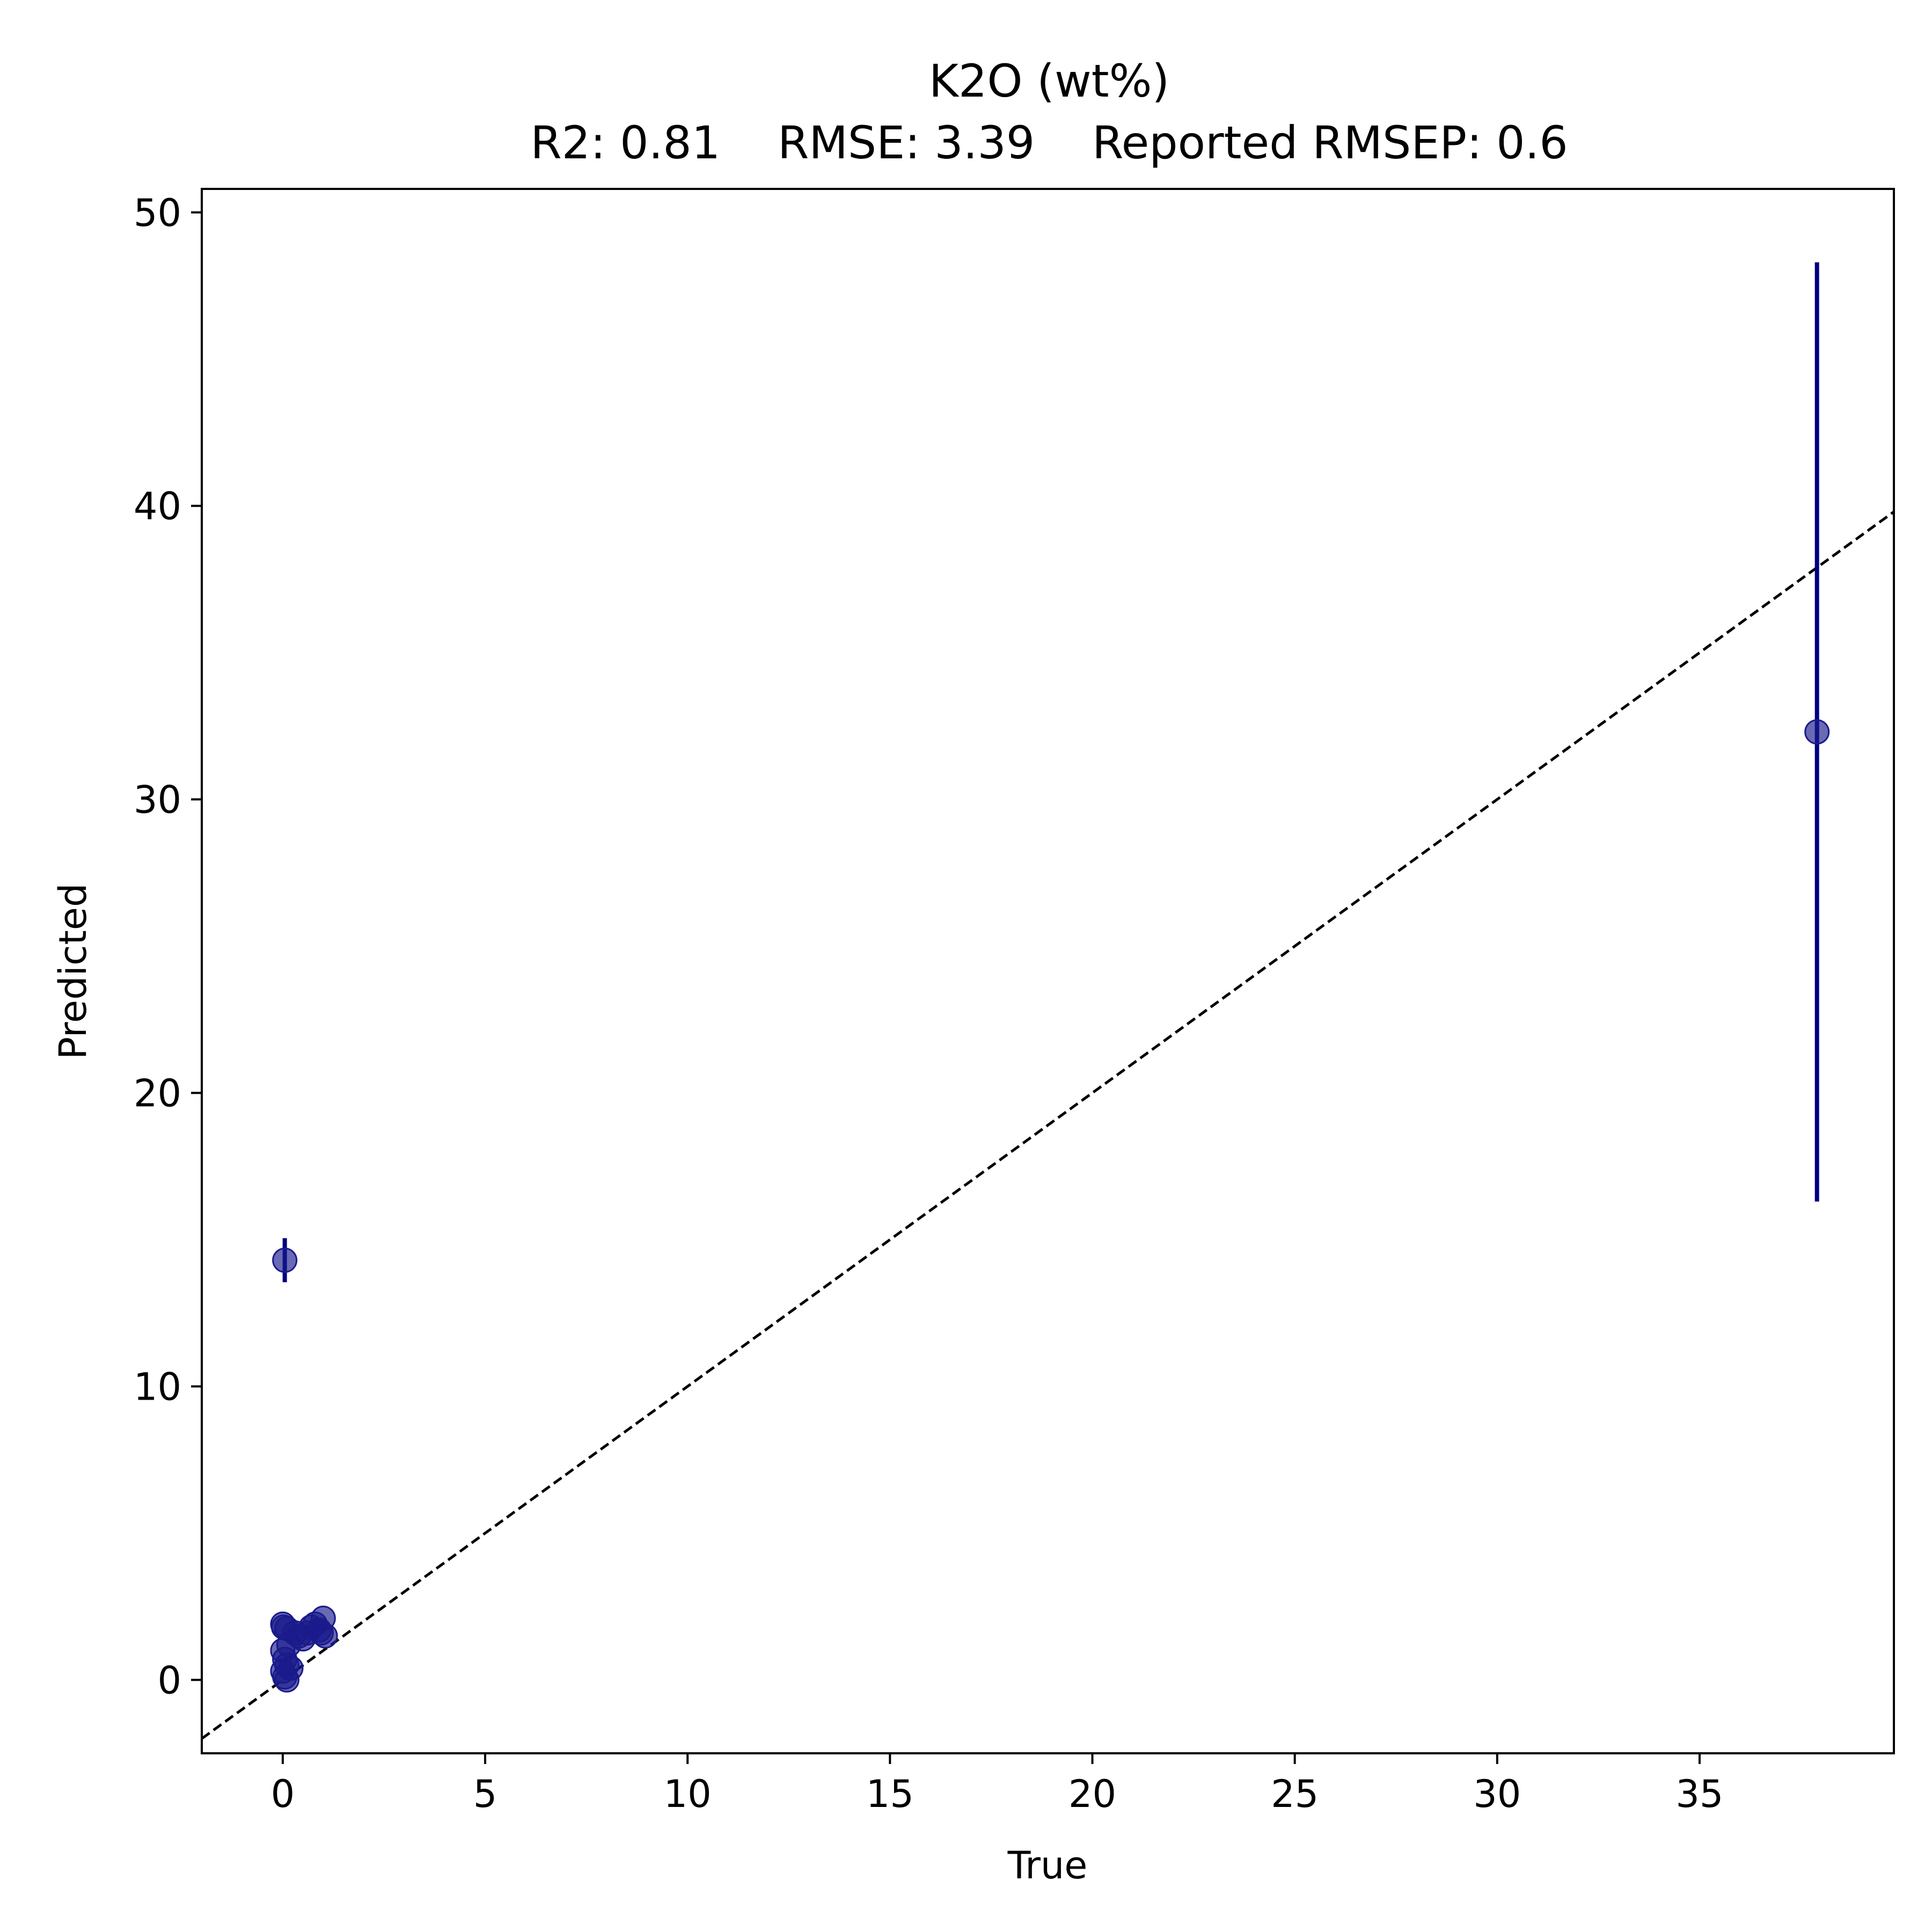  Describe the element at coordinates (73, 971) in the screenshot. I see `y-axis-label: Predicted` at that location.